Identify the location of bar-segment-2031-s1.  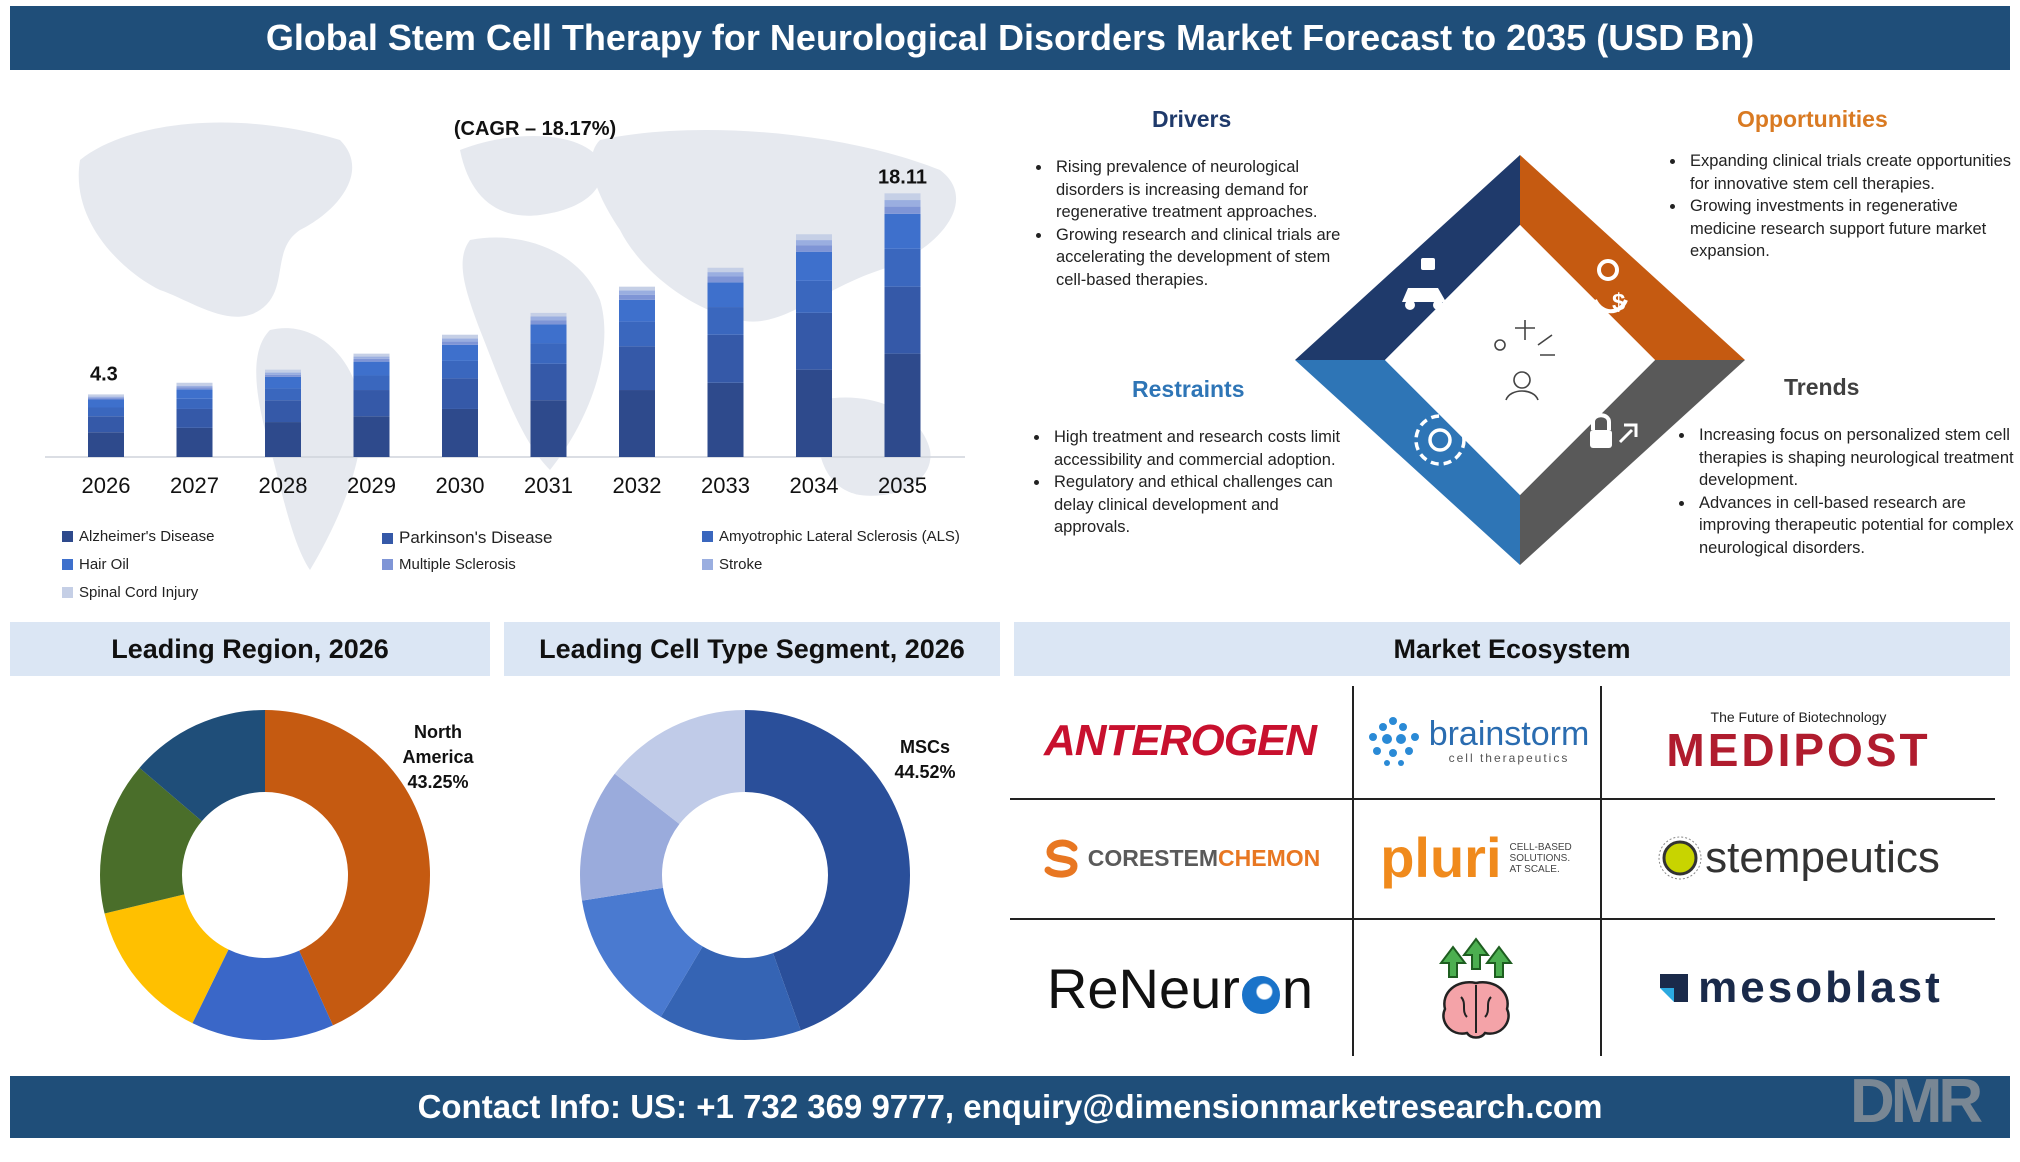
(548, 382).